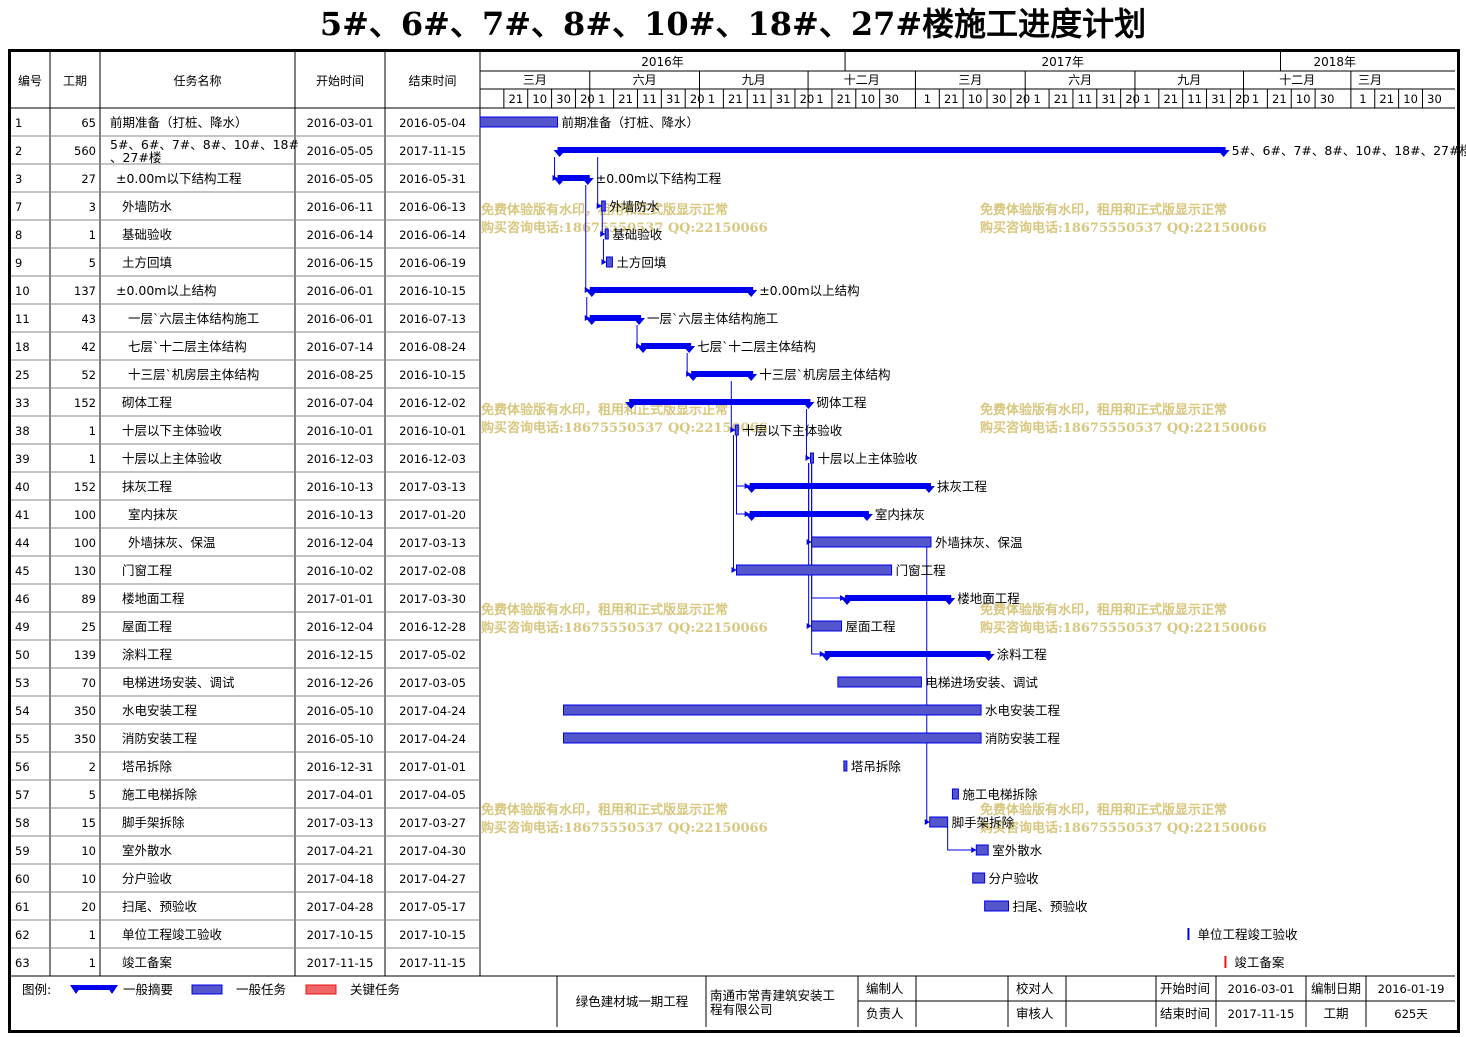  I want to click on task-duration: 130, so click(85, 571).